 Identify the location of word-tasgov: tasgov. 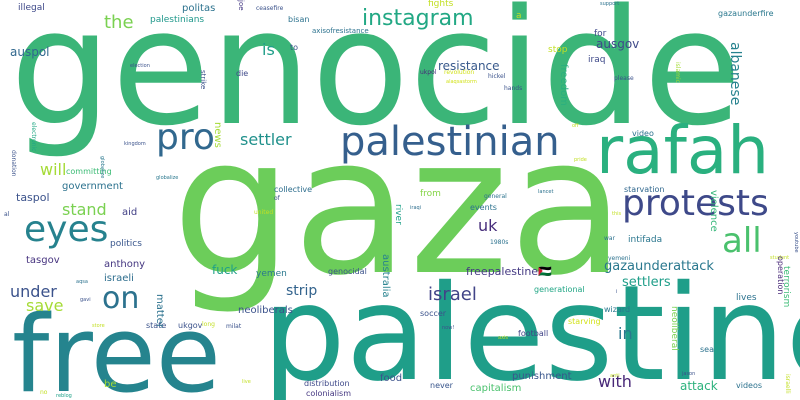
(43, 260).